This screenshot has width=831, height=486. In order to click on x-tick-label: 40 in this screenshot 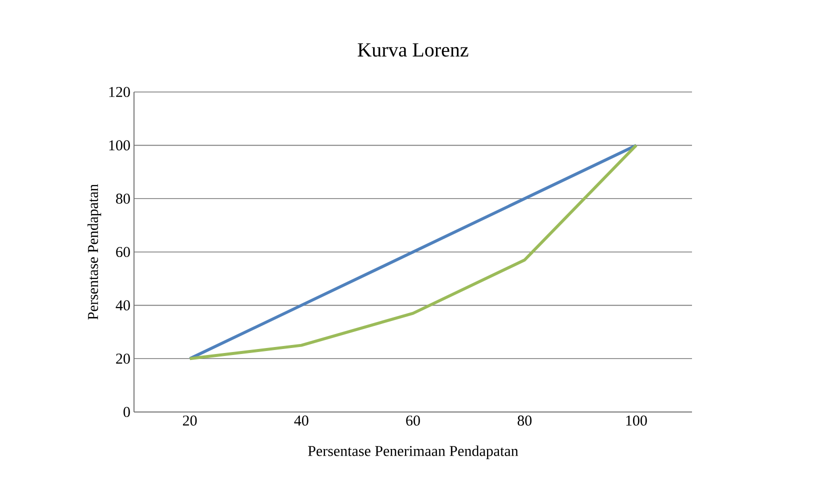, I will do `click(301, 421)`.